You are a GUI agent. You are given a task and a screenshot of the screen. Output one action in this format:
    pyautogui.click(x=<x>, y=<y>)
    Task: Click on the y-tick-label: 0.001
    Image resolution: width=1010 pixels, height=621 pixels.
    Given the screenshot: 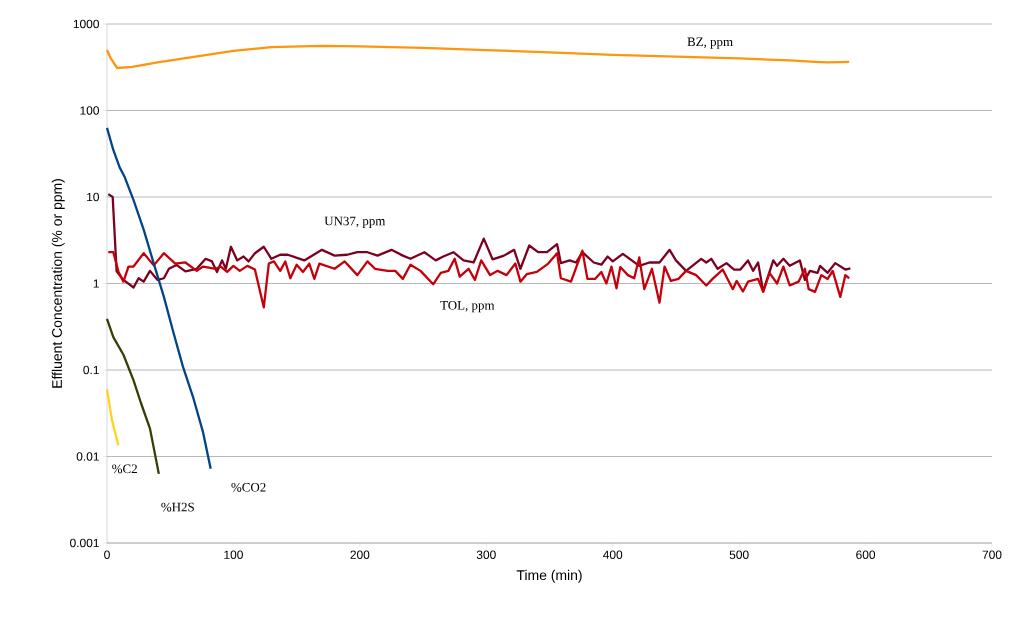 What is the action you would take?
    pyautogui.click(x=84, y=543)
    